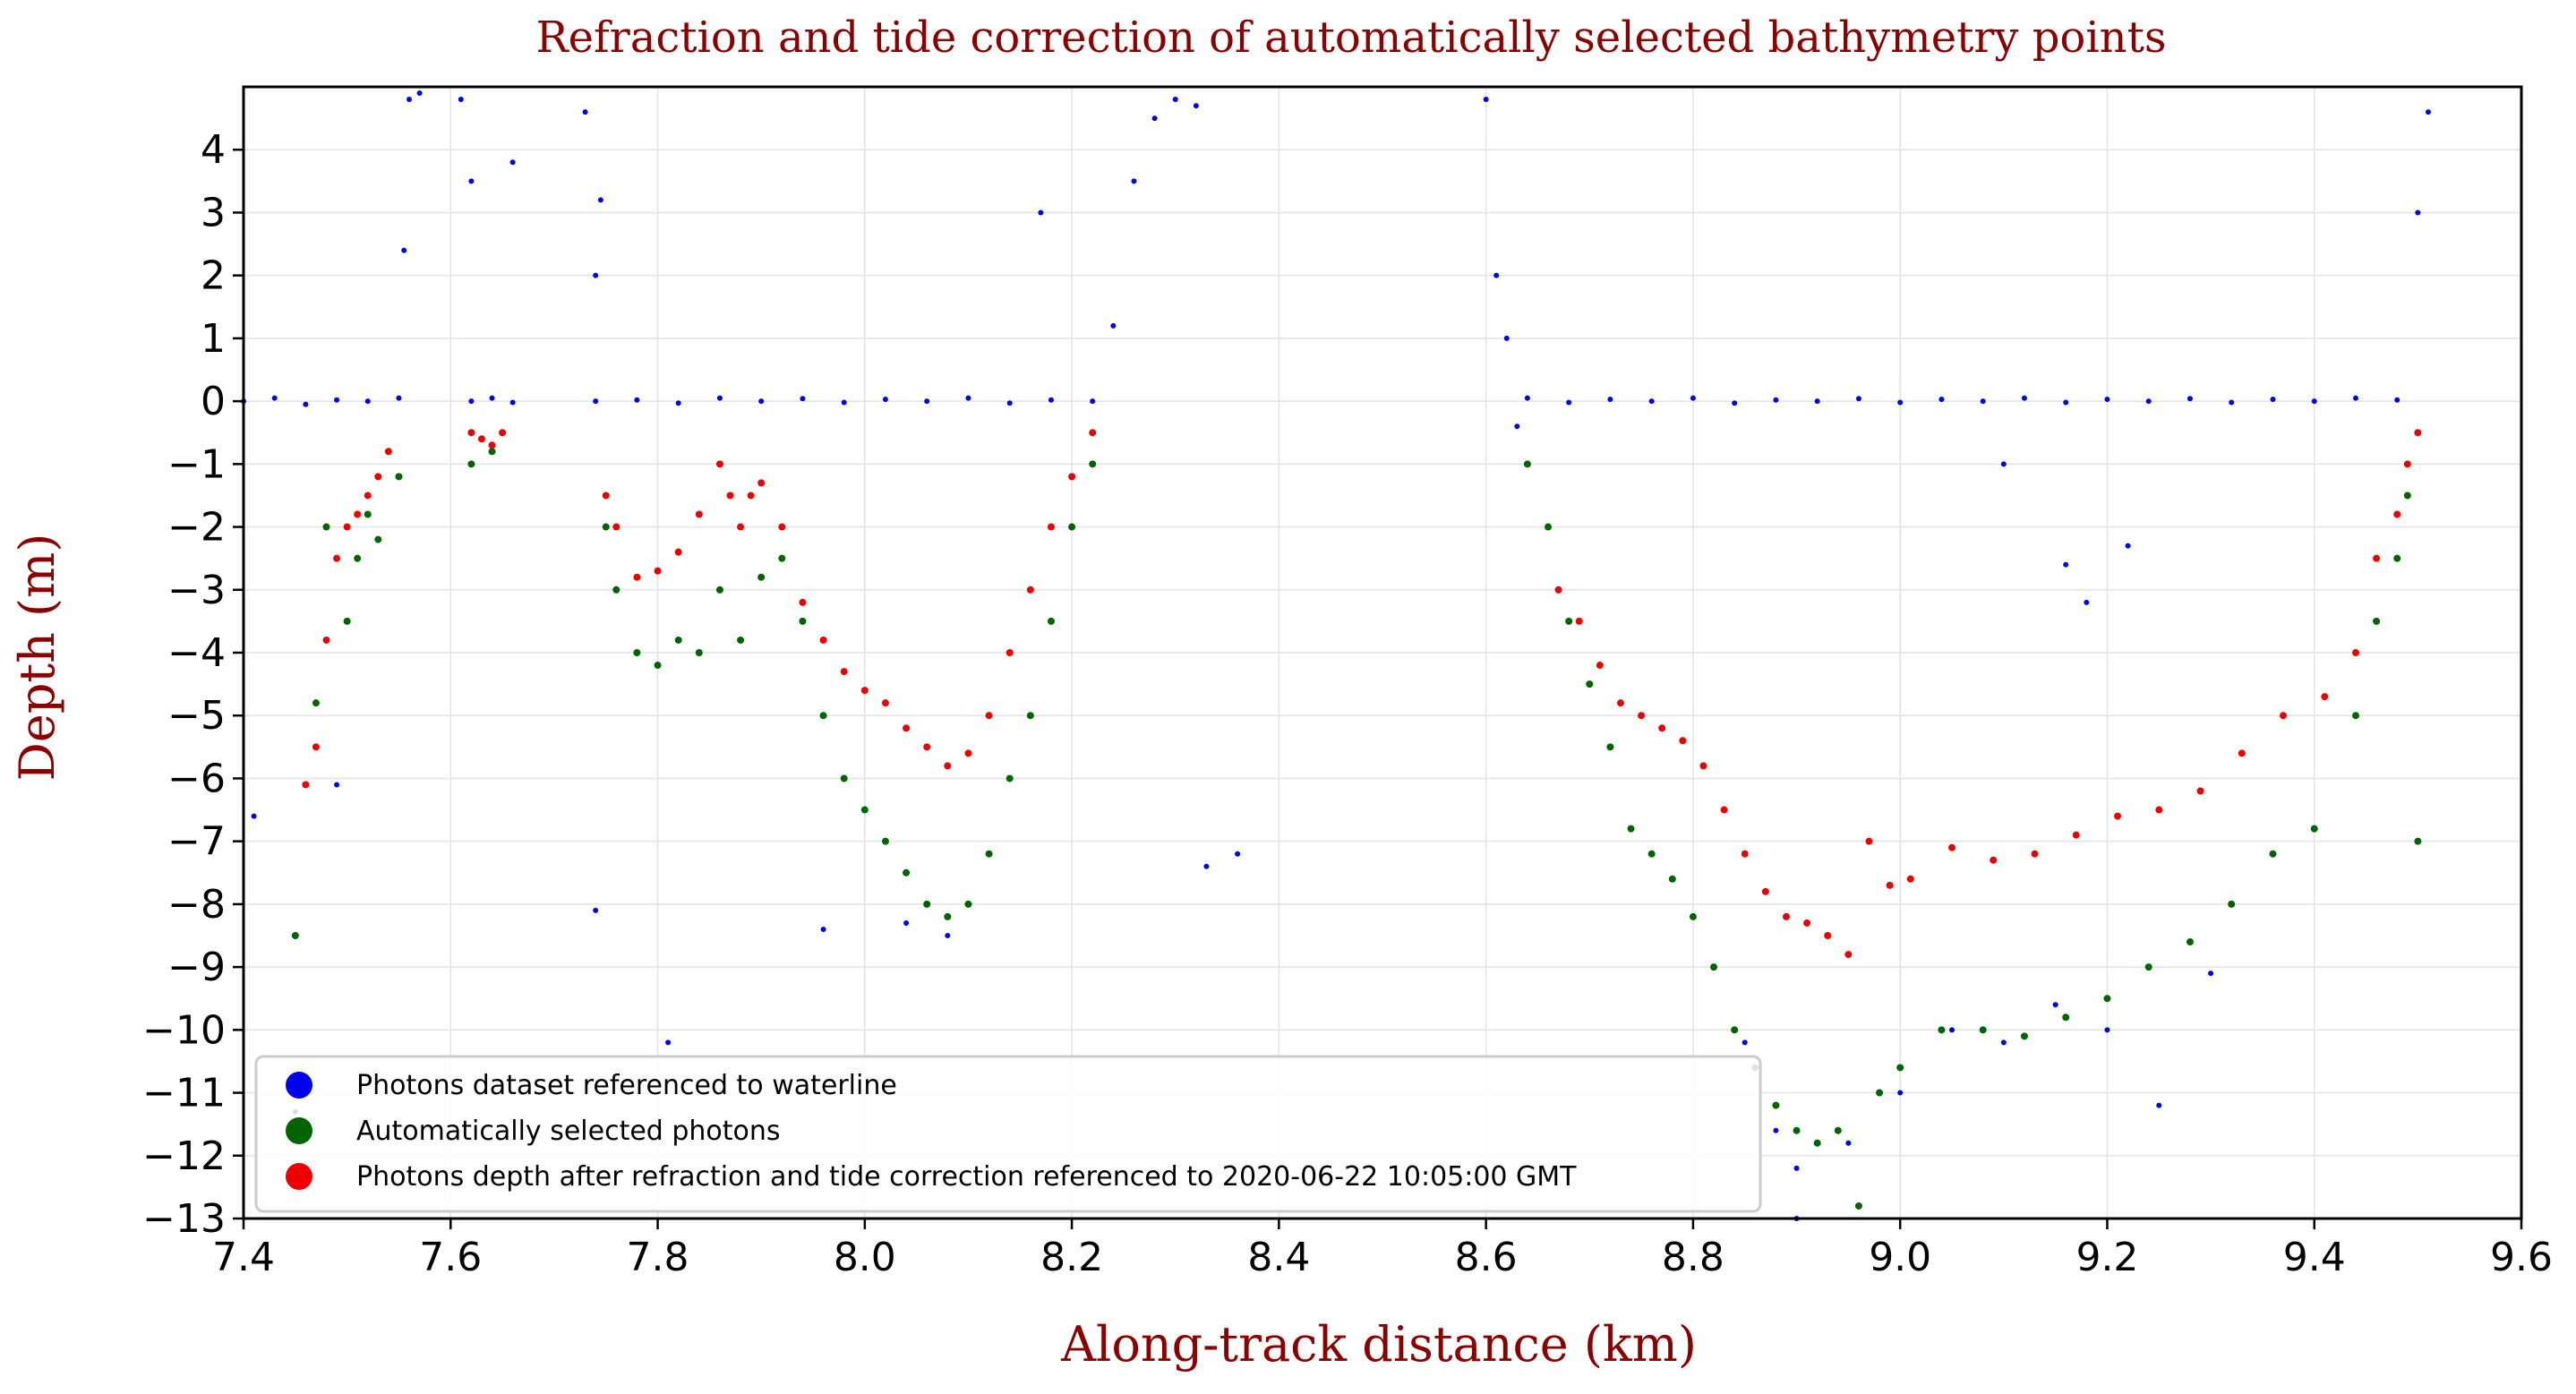 The image size is (2576, 1394). I want to click on legend-label-photons: Photons dataset referenced to waterline, so click(626, 1085).